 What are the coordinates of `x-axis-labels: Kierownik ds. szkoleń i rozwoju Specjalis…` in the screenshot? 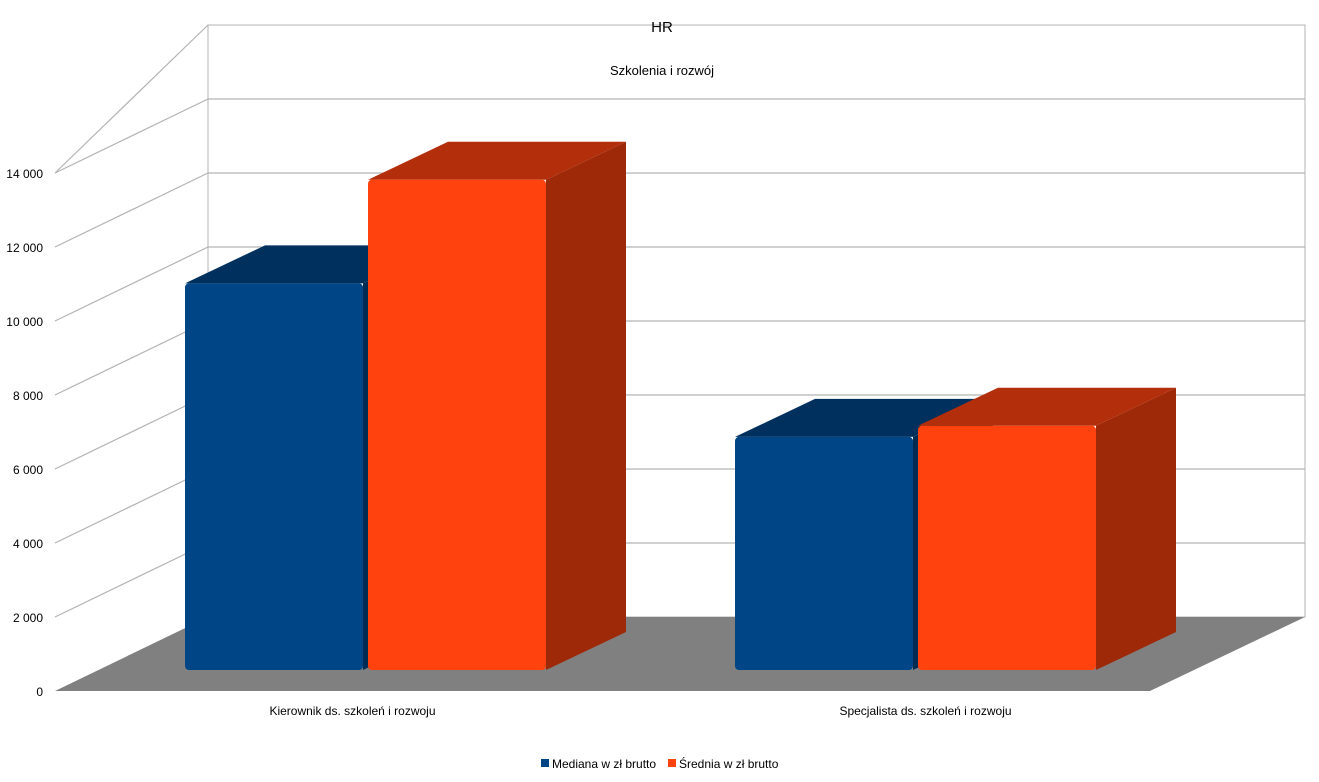 It's located at (640, 711).